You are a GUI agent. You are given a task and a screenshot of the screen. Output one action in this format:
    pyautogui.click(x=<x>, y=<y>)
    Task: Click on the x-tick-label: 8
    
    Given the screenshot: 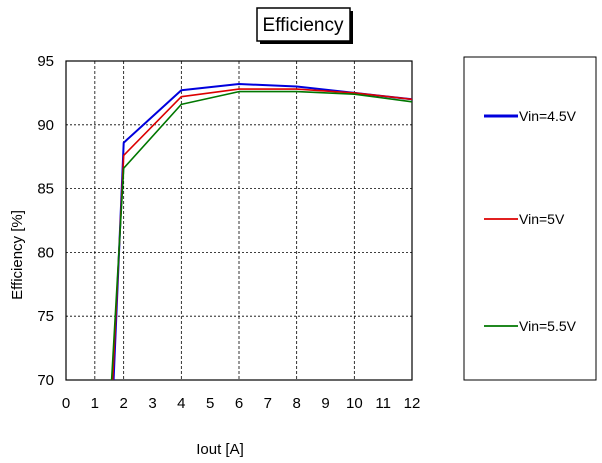 What is the action you would take?
    pyautogui.click(x=296, y=403)
    